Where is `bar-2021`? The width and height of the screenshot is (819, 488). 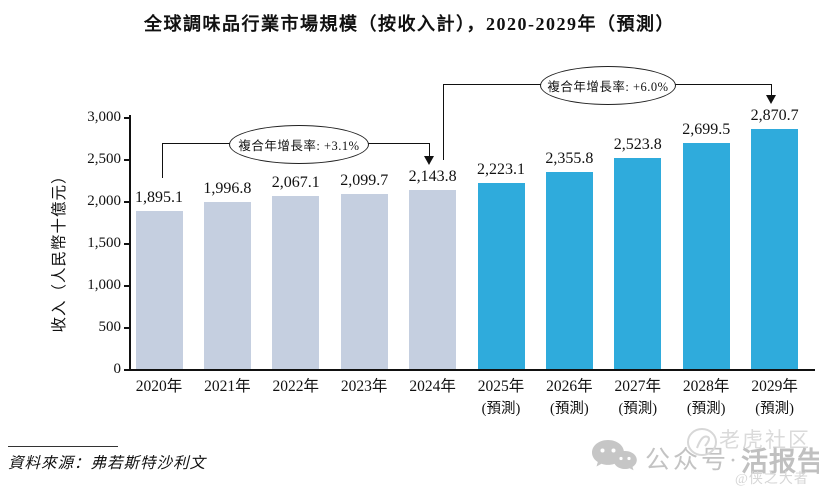 bar-2021 is located at coordinates (227, 286).